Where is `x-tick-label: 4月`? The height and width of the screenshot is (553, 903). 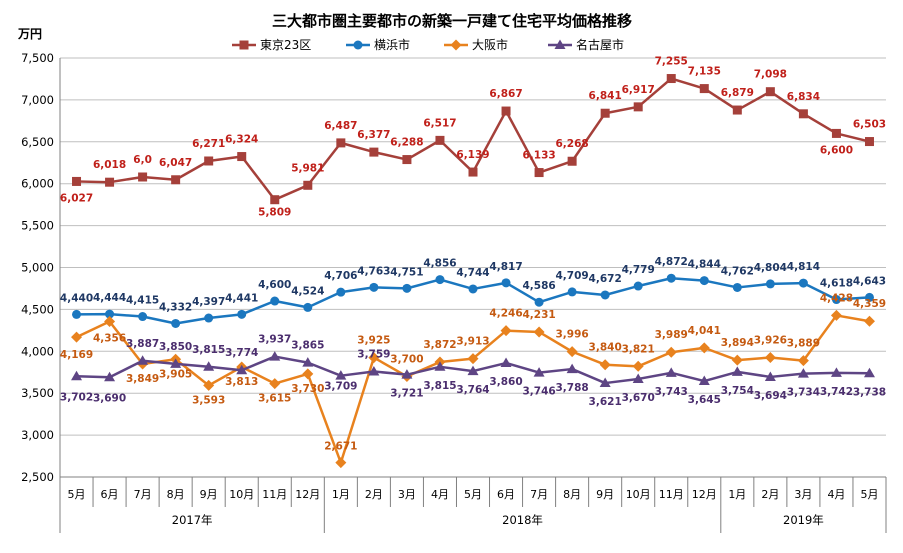
x-tick-label: 4月 is located at coordinates (836, 494).